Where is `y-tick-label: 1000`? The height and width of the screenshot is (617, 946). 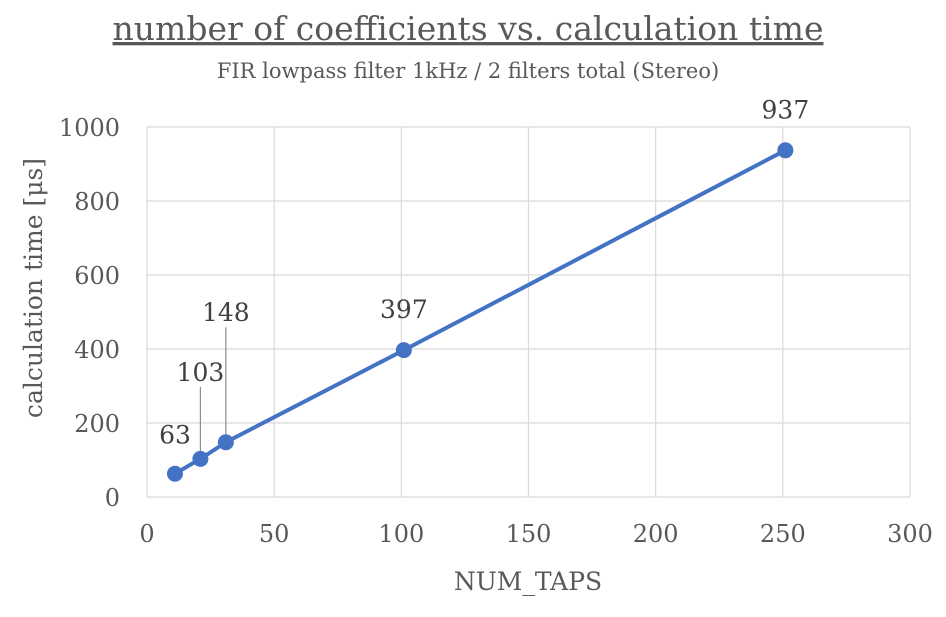
y-tick-label: 1000 is located at coordinates (89, 128).